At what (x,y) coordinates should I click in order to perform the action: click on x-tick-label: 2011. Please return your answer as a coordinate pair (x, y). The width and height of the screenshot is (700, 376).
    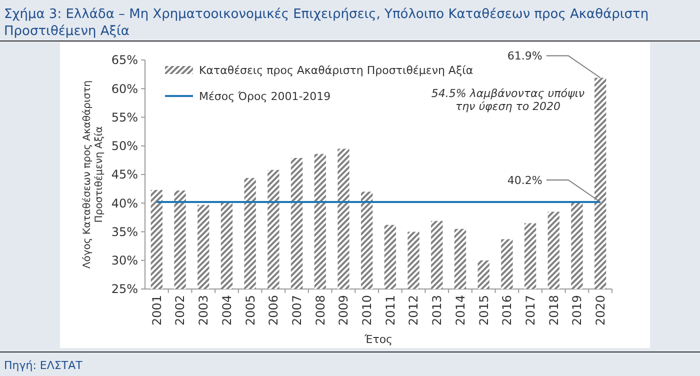
    Looking at the image, I should click on (390, 310).